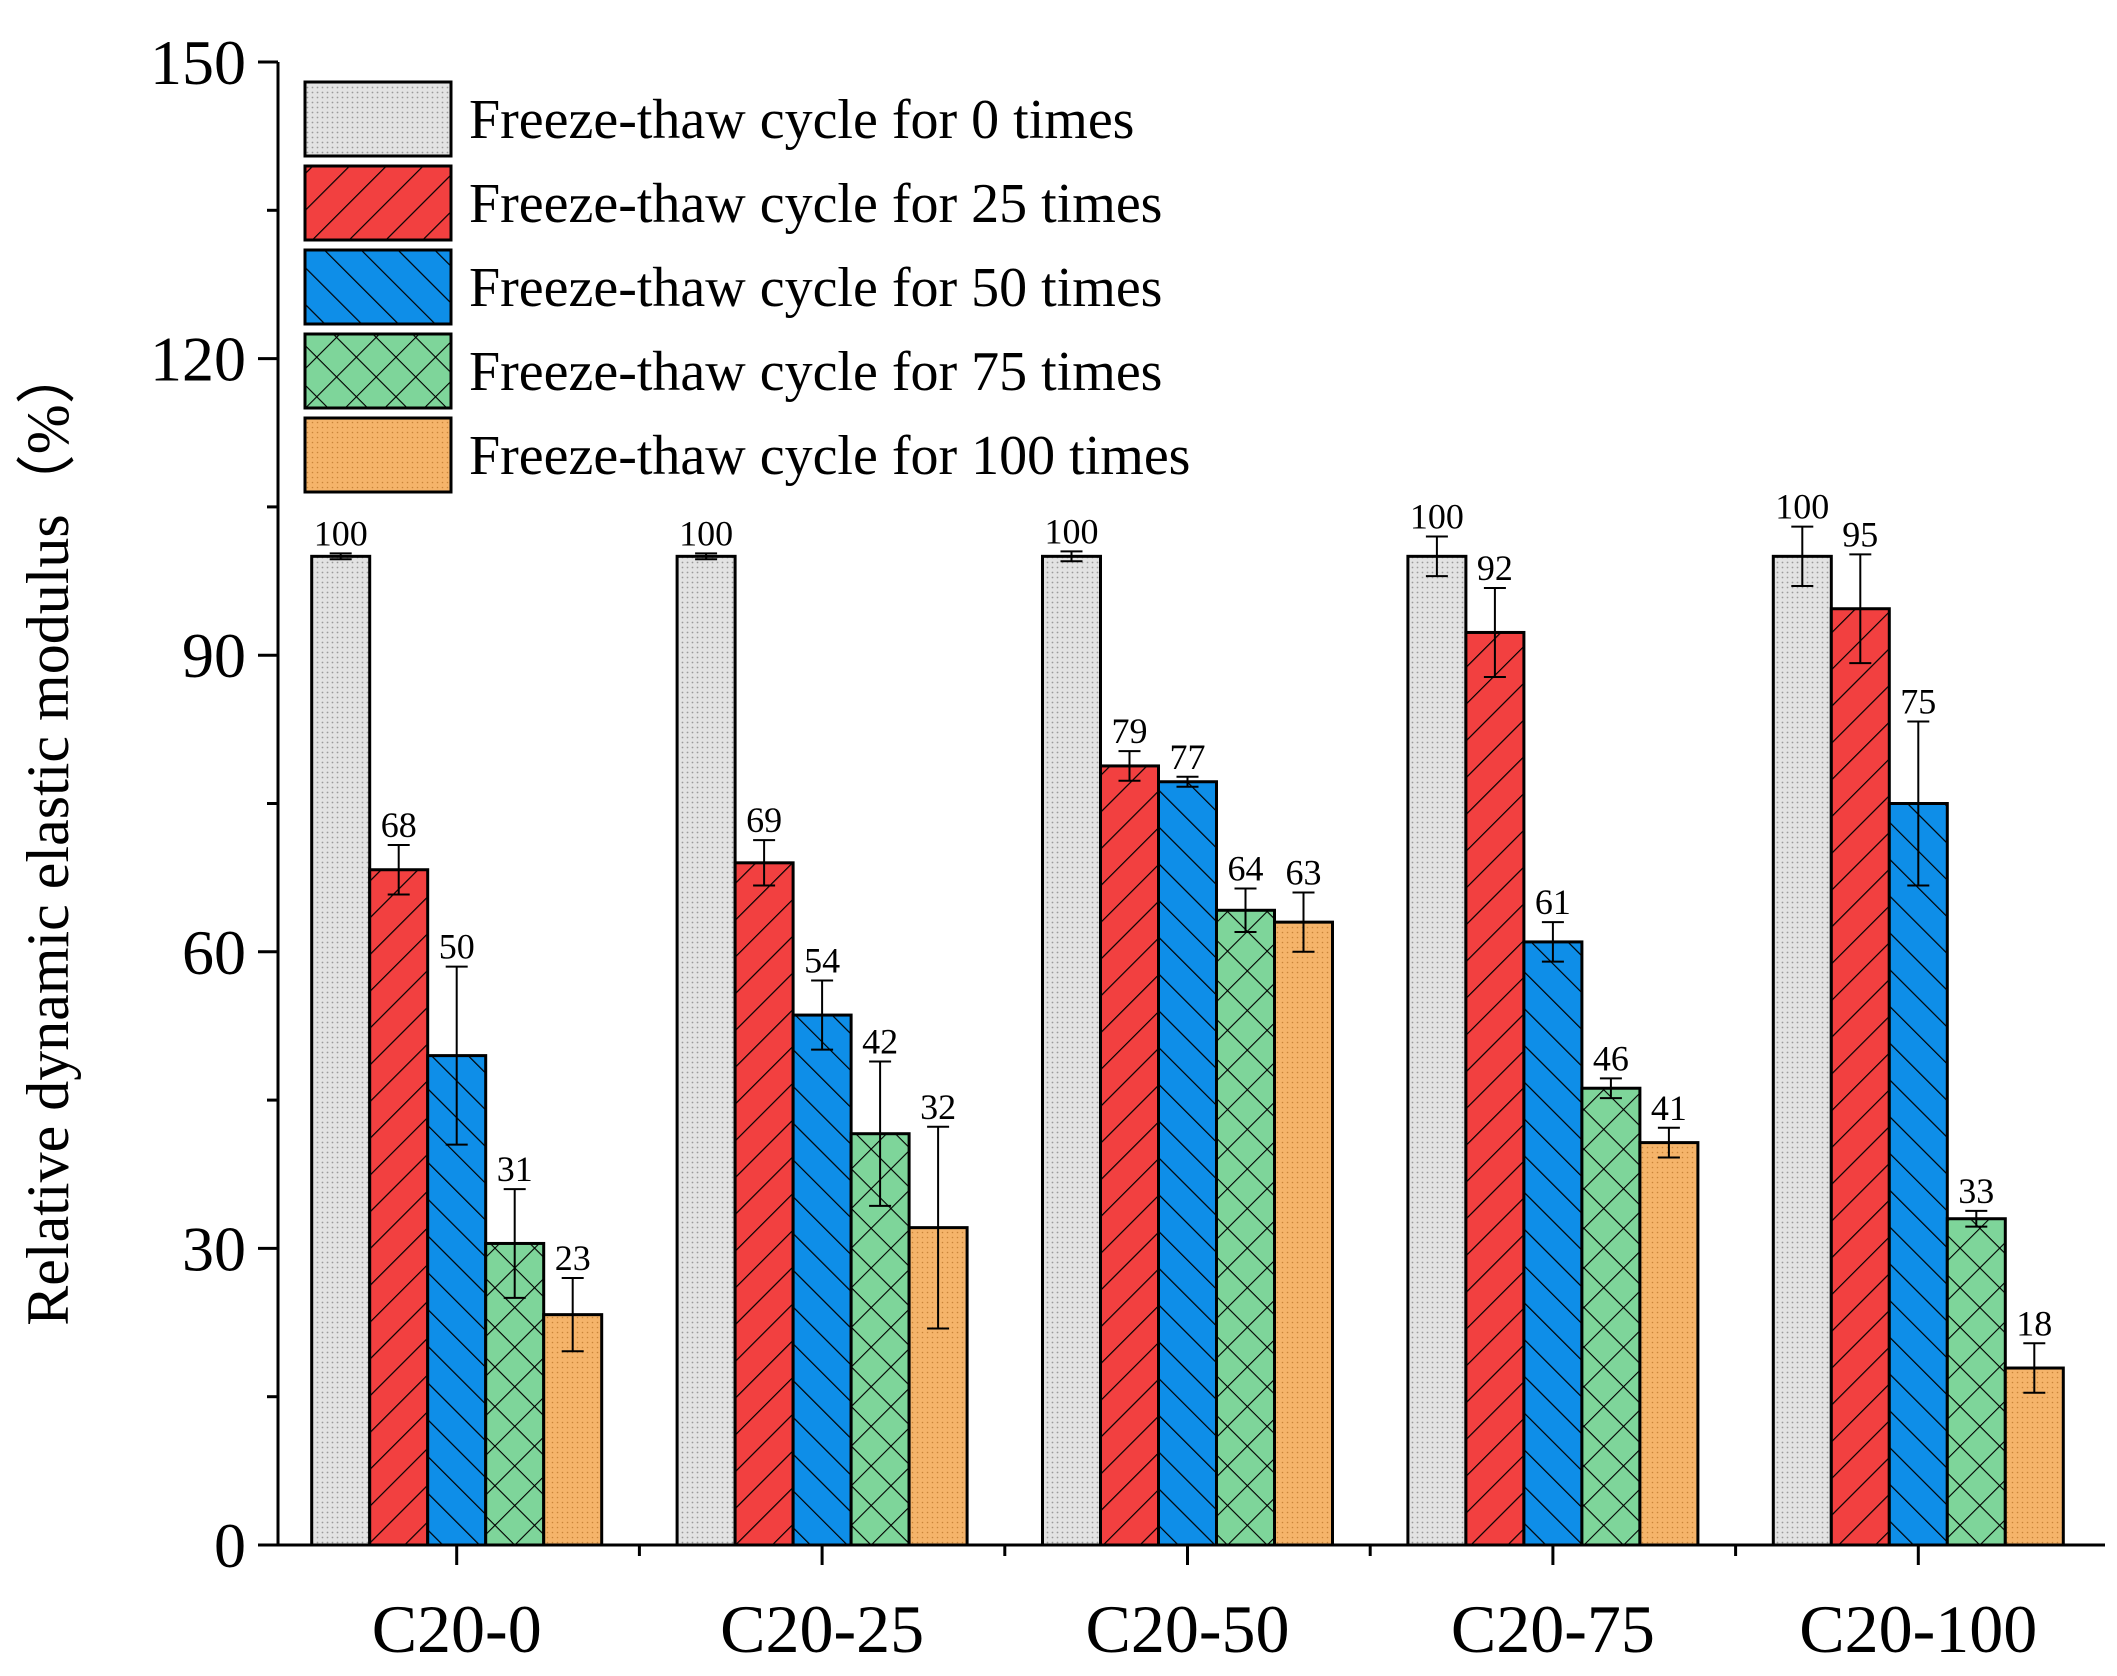  What do you see at coordinates (1130, 731) in the screenshot?
I see `data-label: 79` at bounding box center [1130, 731].